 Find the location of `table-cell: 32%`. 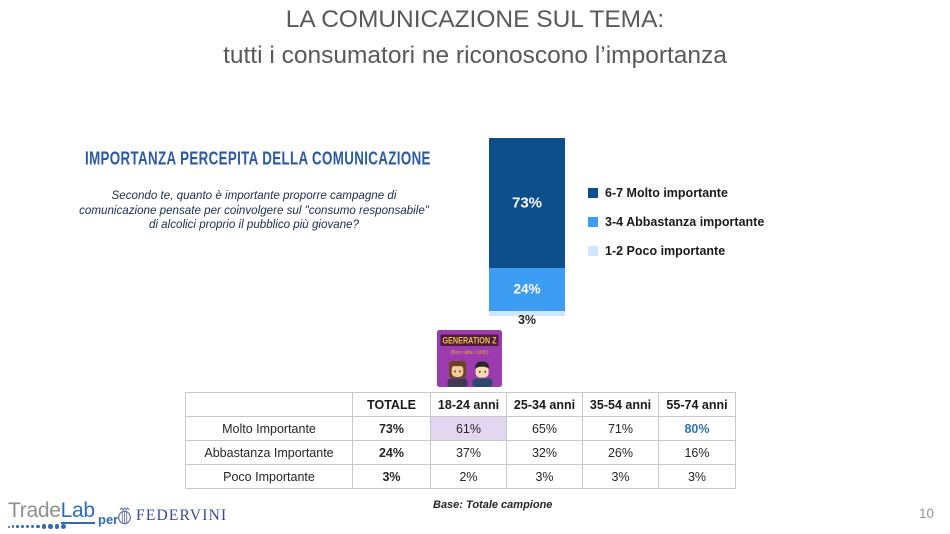

table-cell: 32% is located at coordinates (544, 452).